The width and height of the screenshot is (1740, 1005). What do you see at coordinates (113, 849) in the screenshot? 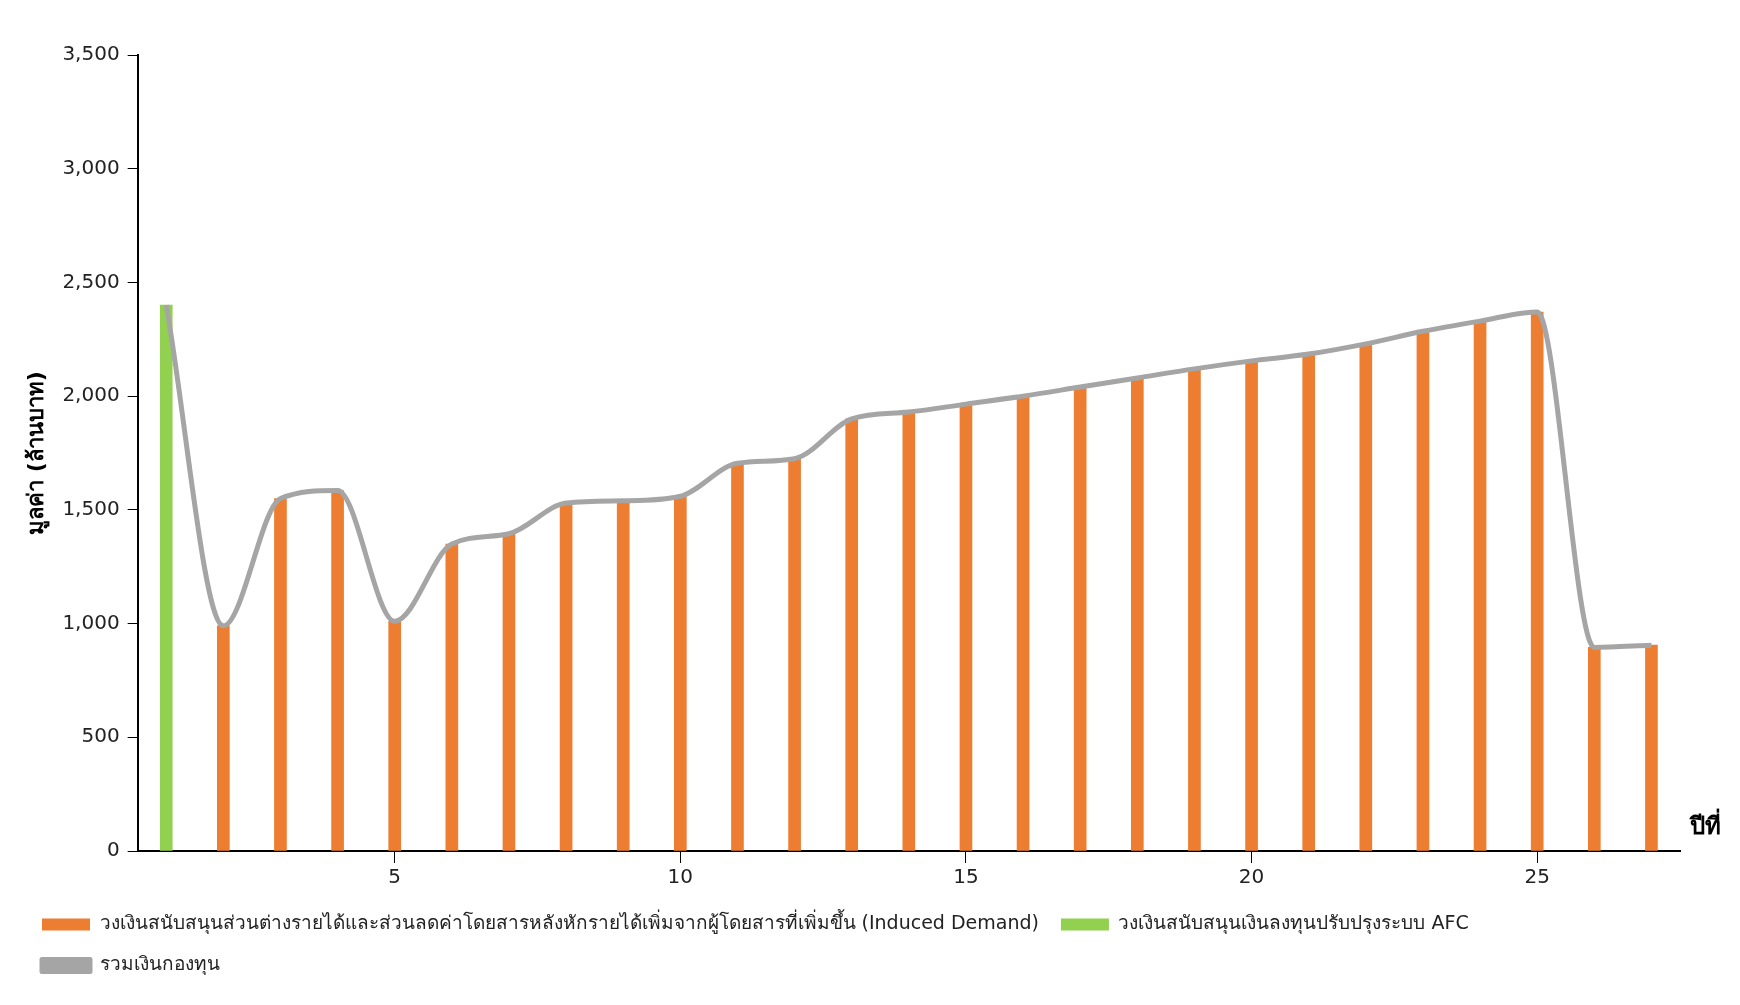
I see `y-tick-label: 0` at bounding box center [113, 849].